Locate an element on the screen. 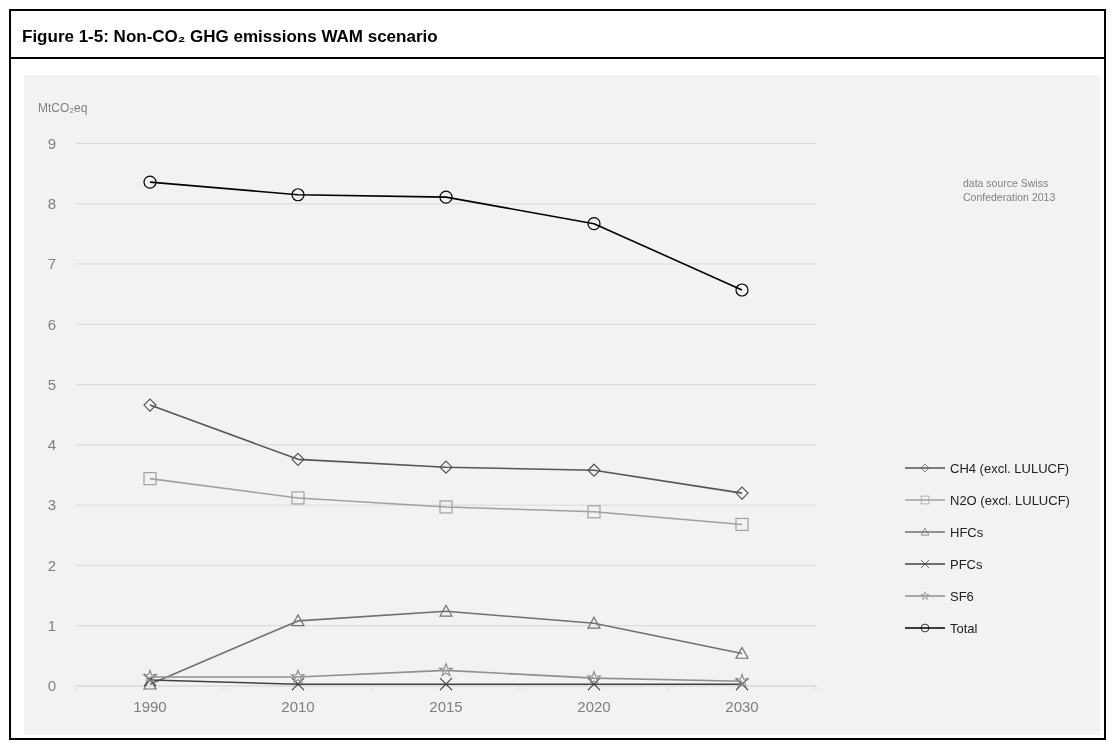  y-tick-label: 0 is located at coordinates (52, 686).